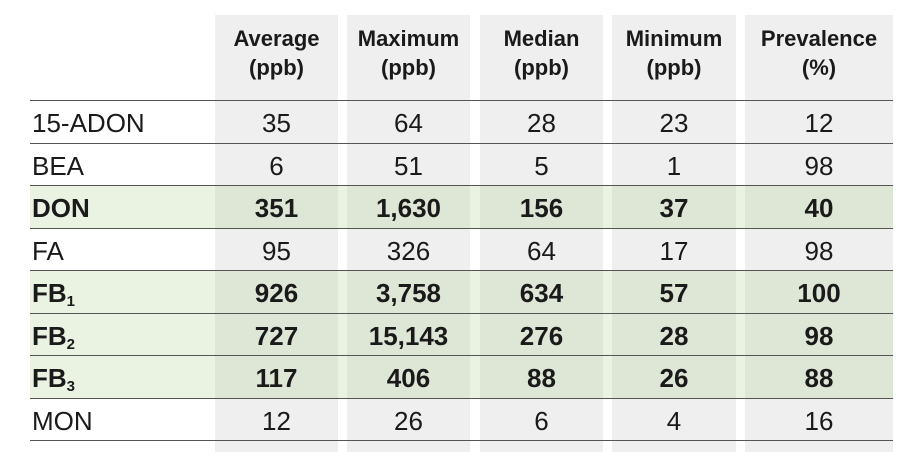 This screenshot has height=470, width=900. I want to click on label-text: MON, so click(62, 420).